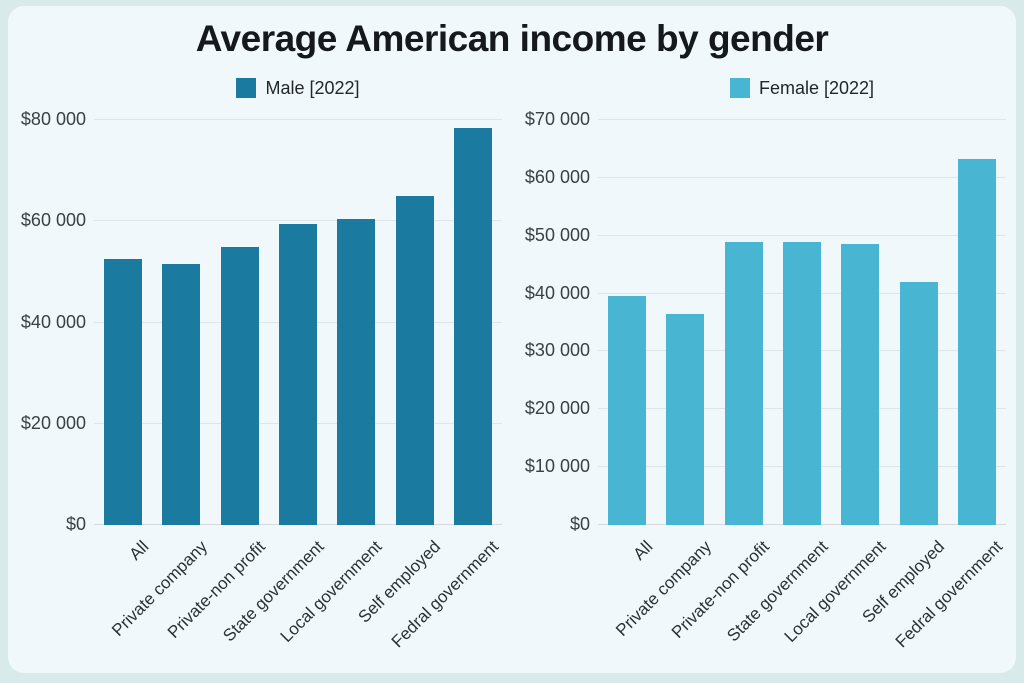  Describe the element at coordinates (557, 350) in the screenshot. I see `y-tick-label: $30 000` at that location.